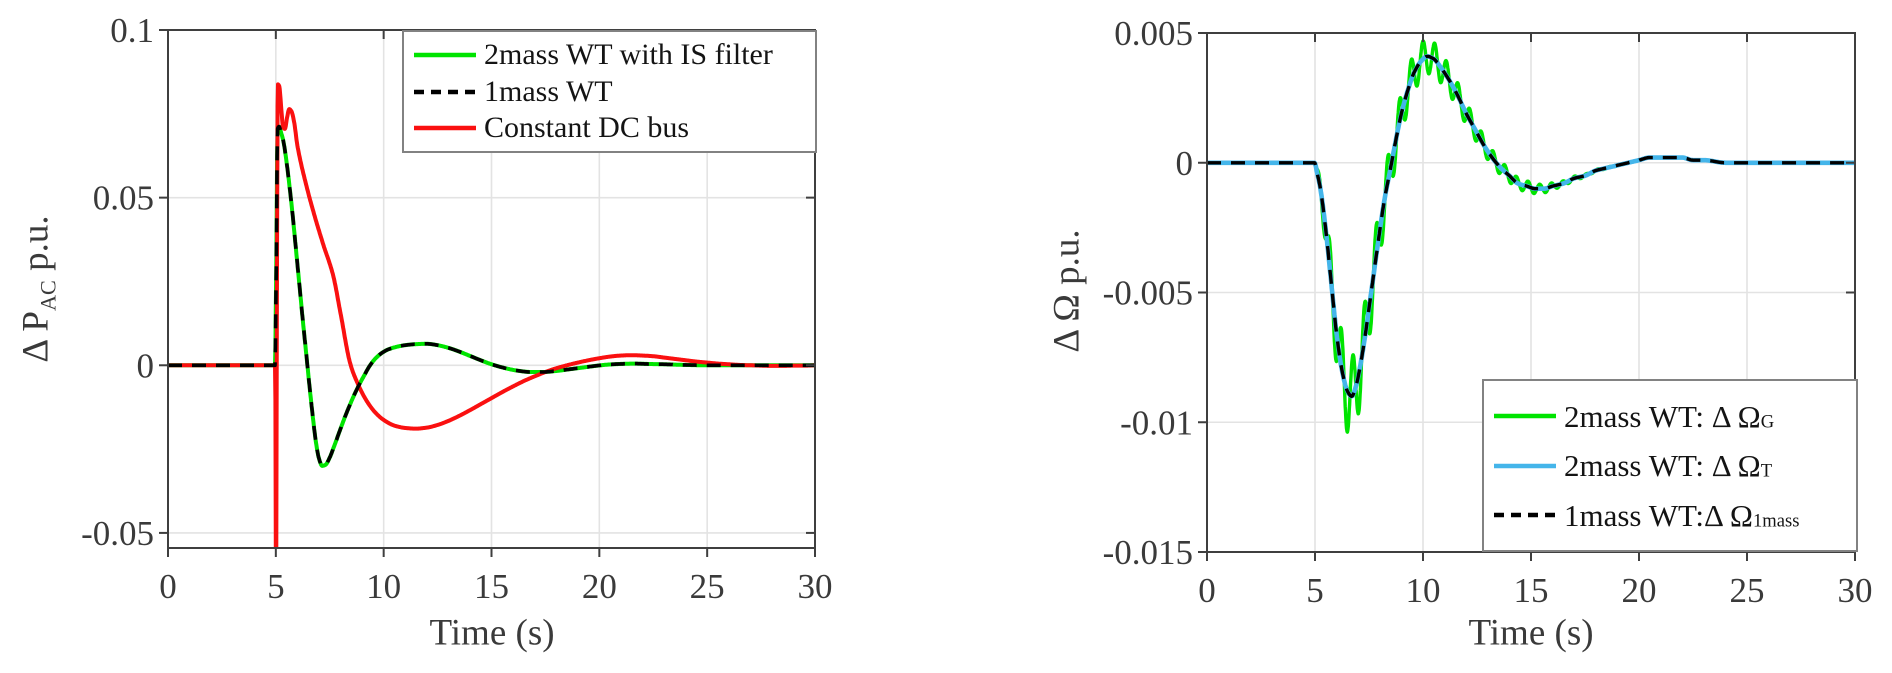  Describe the element at coordinates (1067, 323) in the screenshot. I see `right-y-axis-label-text: Δ Ω` at that location.